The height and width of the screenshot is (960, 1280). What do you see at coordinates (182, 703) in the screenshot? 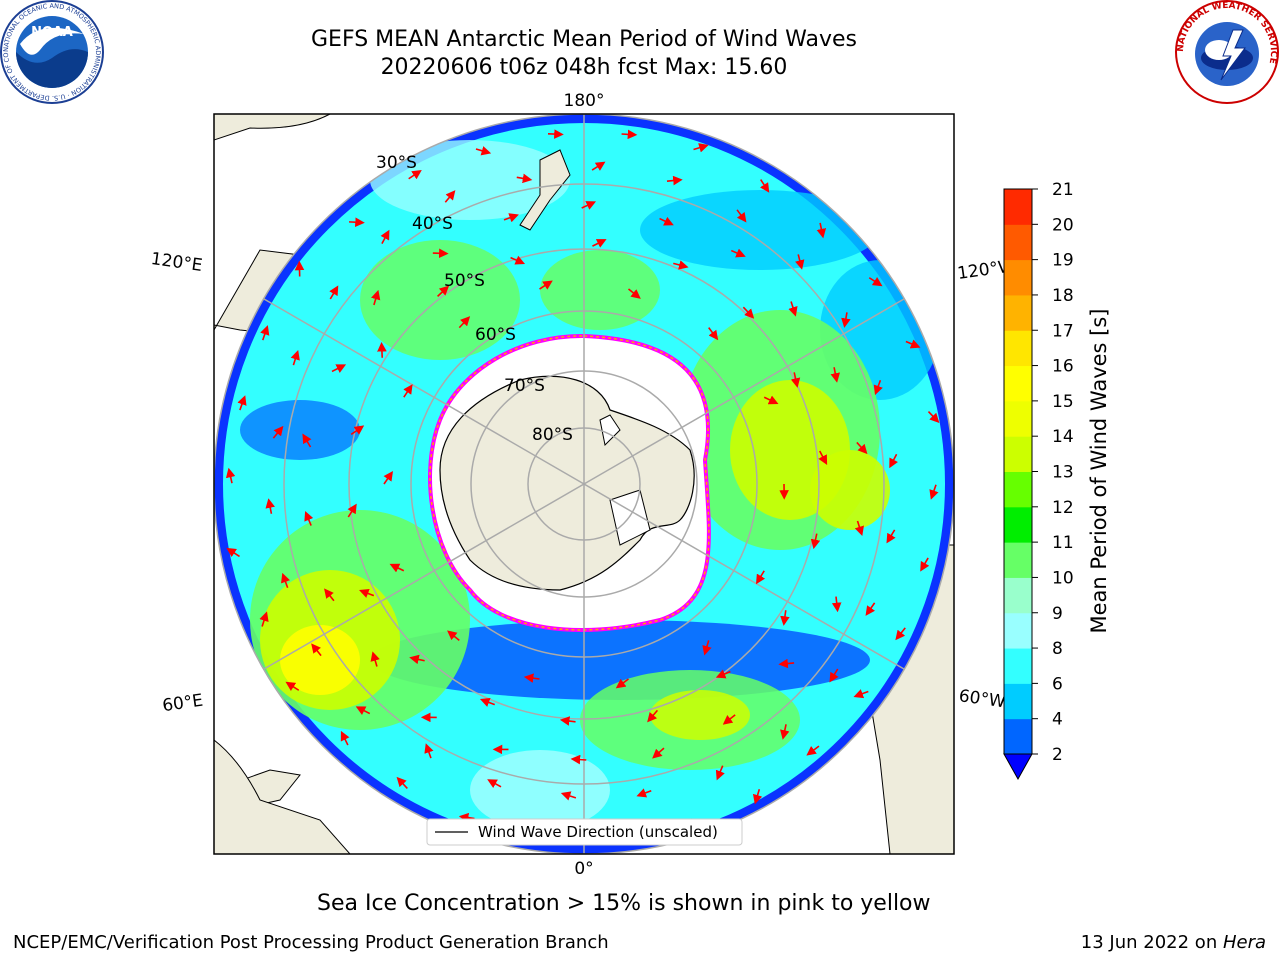
I see `lon-label-60e: 60°E` at bounding box center [182, 703].